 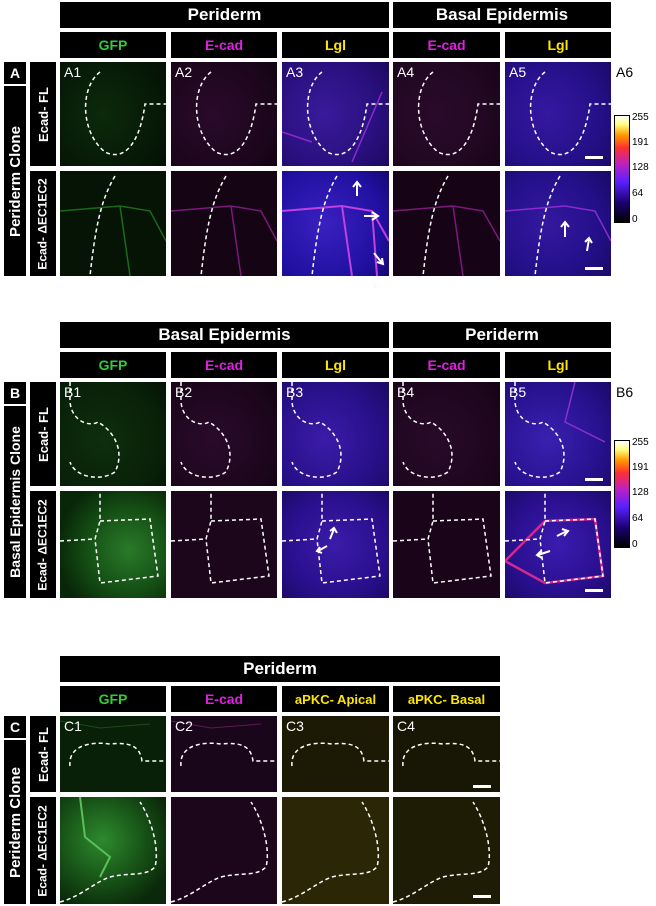 What do you see at coordinates (518, 392) in the screenshot?
I see `panel-label-b5: B5` at bounding box center [518, 392].